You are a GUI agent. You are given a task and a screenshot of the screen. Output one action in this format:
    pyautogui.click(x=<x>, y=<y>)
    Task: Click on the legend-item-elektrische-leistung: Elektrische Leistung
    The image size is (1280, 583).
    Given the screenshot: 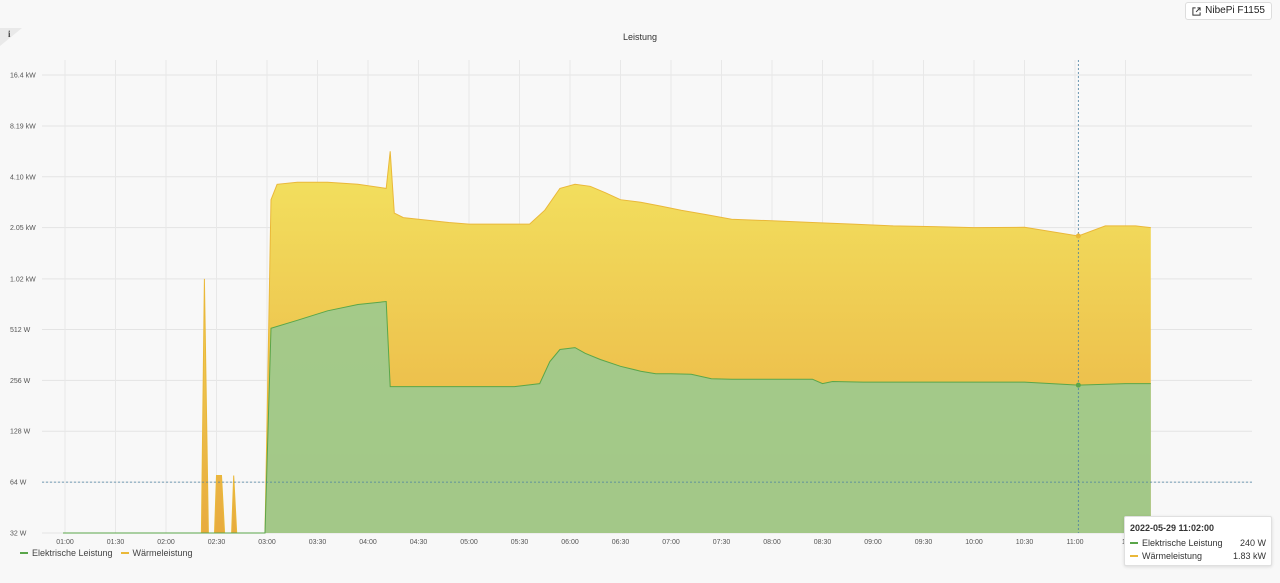 What is the action you would take?
    pyautogui.click(x=66, y=553)
    